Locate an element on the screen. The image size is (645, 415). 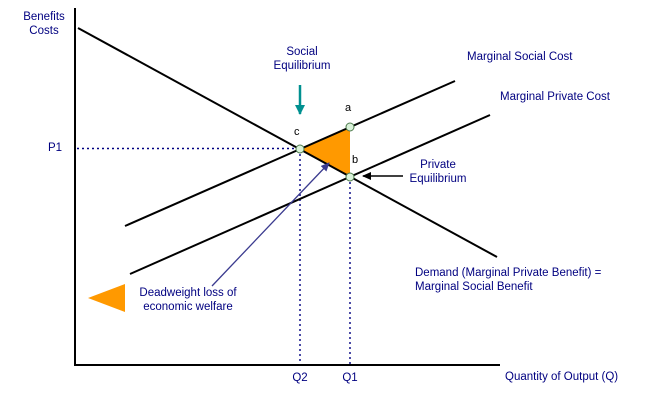
deadweight-loss-label: Deadweight loss of economic welfare is located at coordinates (188, 300).